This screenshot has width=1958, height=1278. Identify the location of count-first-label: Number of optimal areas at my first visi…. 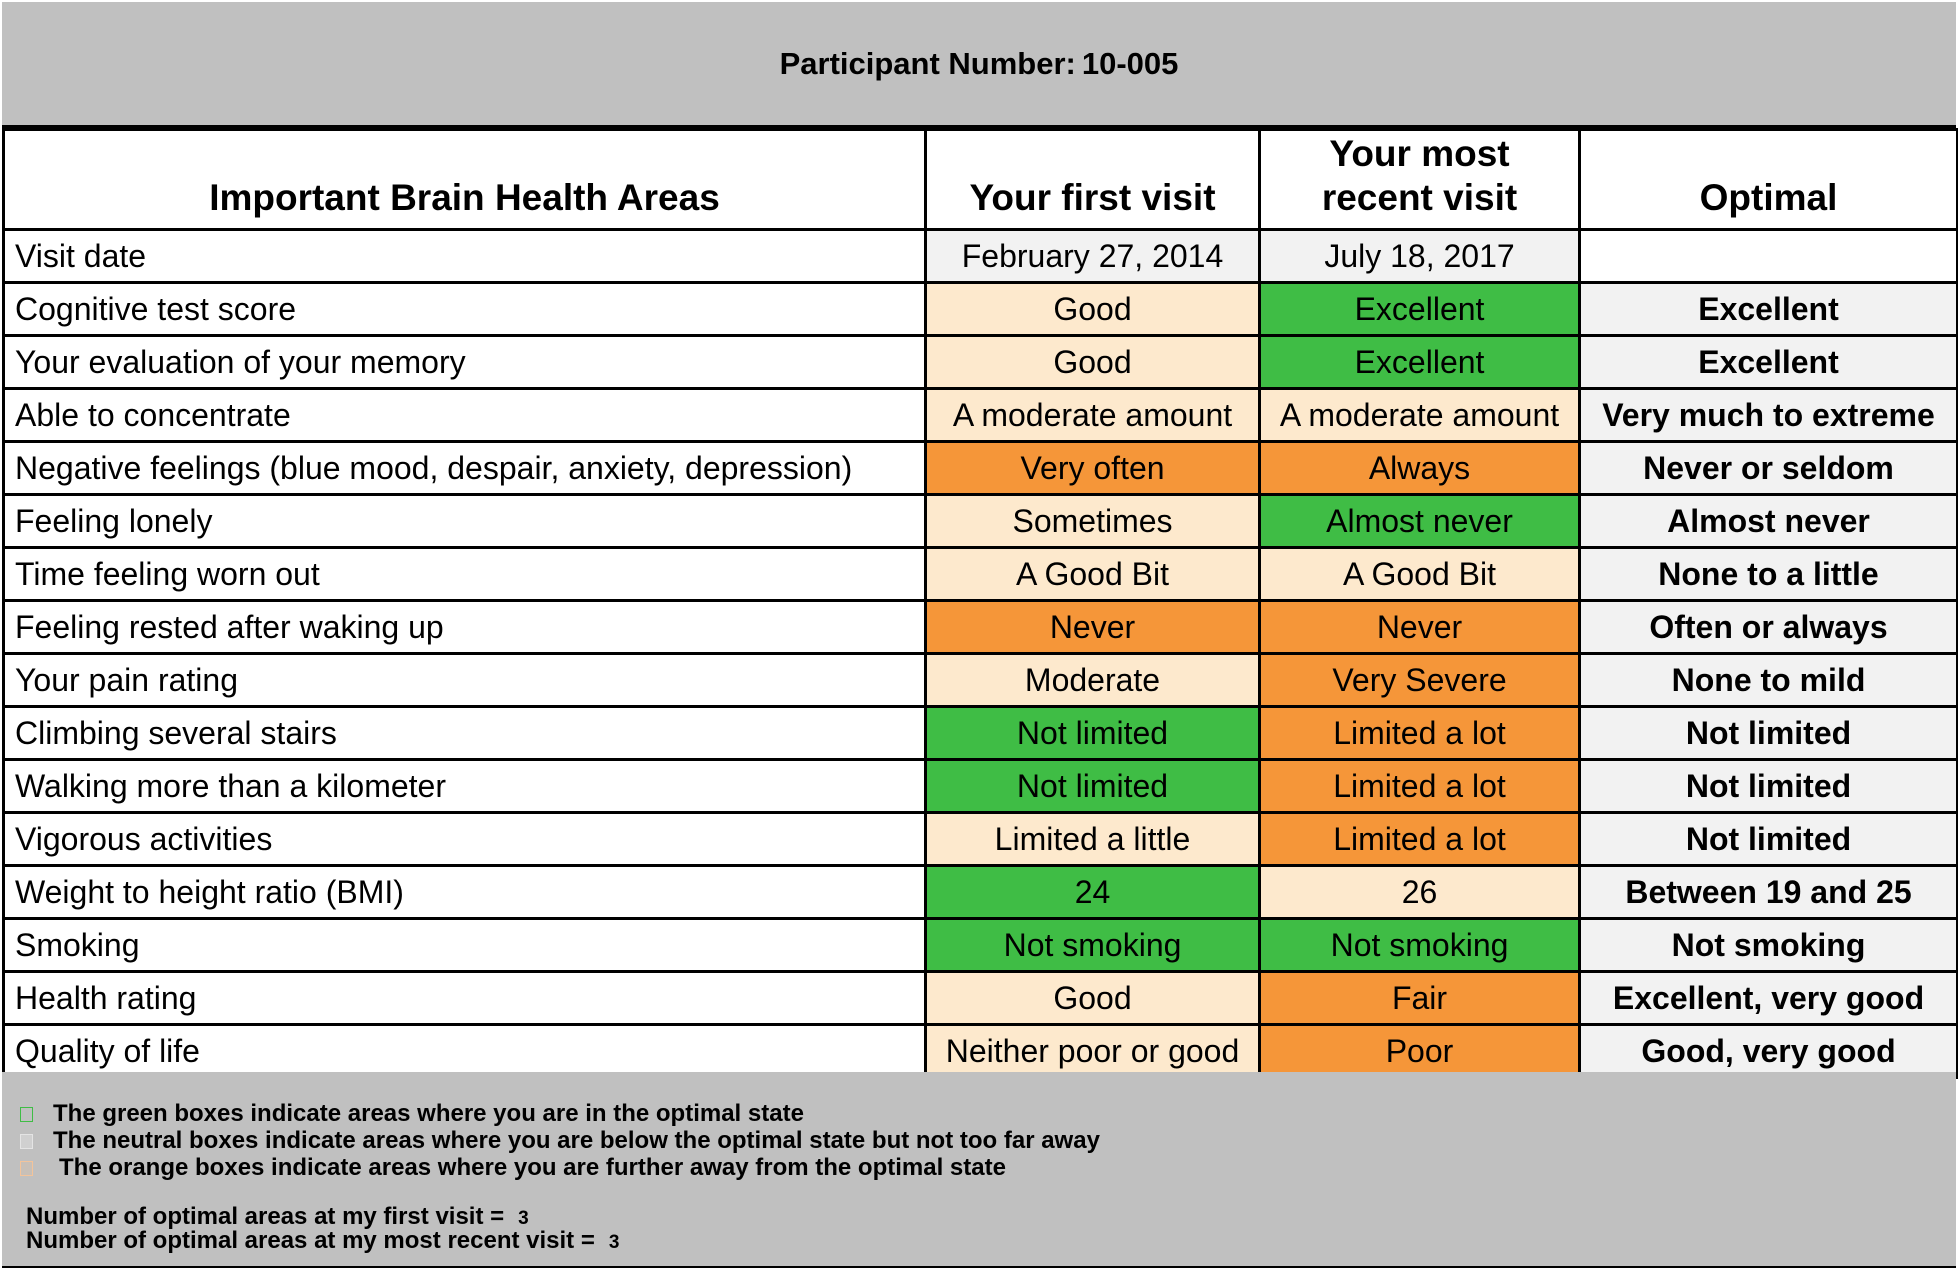
(265, 1216).